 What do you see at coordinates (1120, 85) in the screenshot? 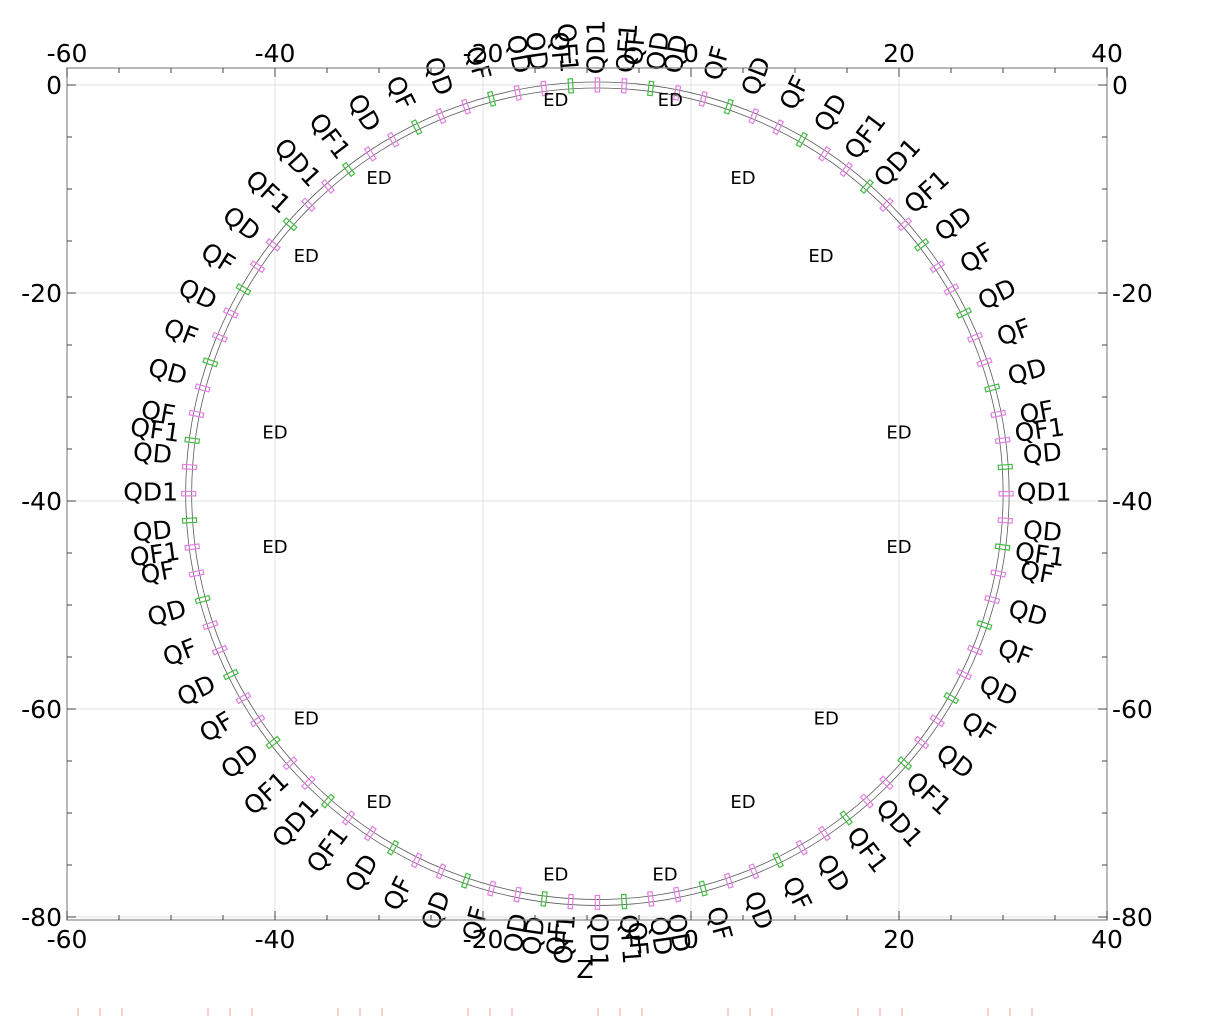
I see `y-tick-label-right: 0` at bounding box center [1120, 85].